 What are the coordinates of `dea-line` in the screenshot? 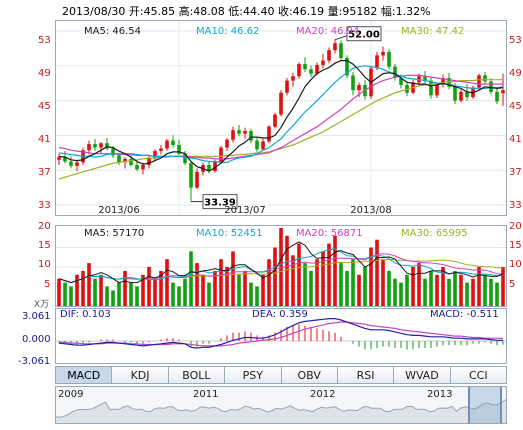 It's located at (281, 334).